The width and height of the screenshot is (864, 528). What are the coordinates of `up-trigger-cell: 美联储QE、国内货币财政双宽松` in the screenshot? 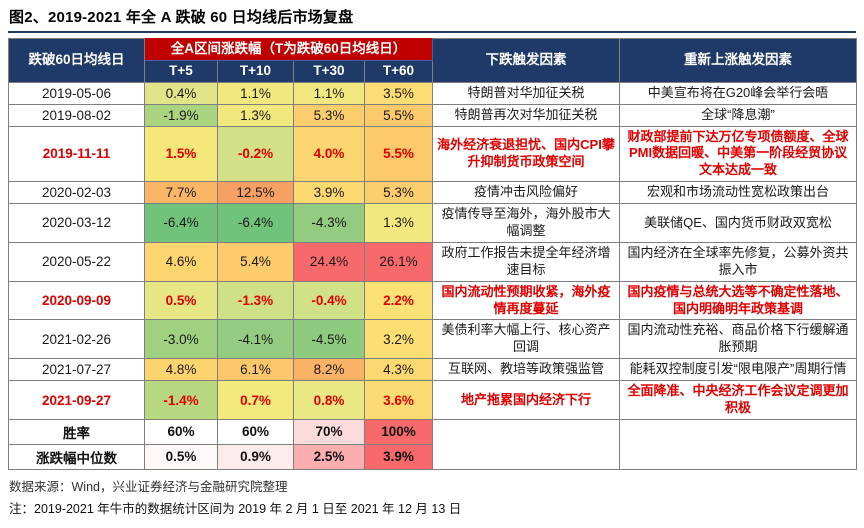 It's located at (738, 223).